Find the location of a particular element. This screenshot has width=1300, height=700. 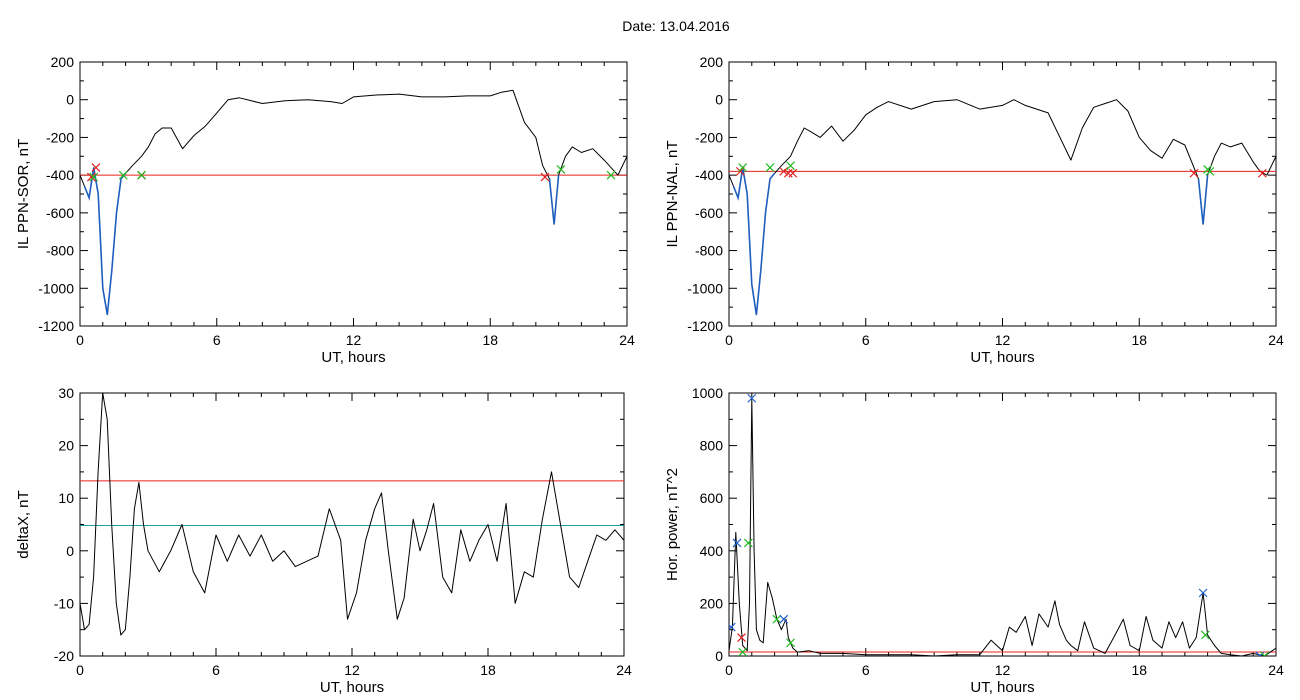

y-axis-label: IL PPN-NAL, nT is located at coordinates (672, 194).